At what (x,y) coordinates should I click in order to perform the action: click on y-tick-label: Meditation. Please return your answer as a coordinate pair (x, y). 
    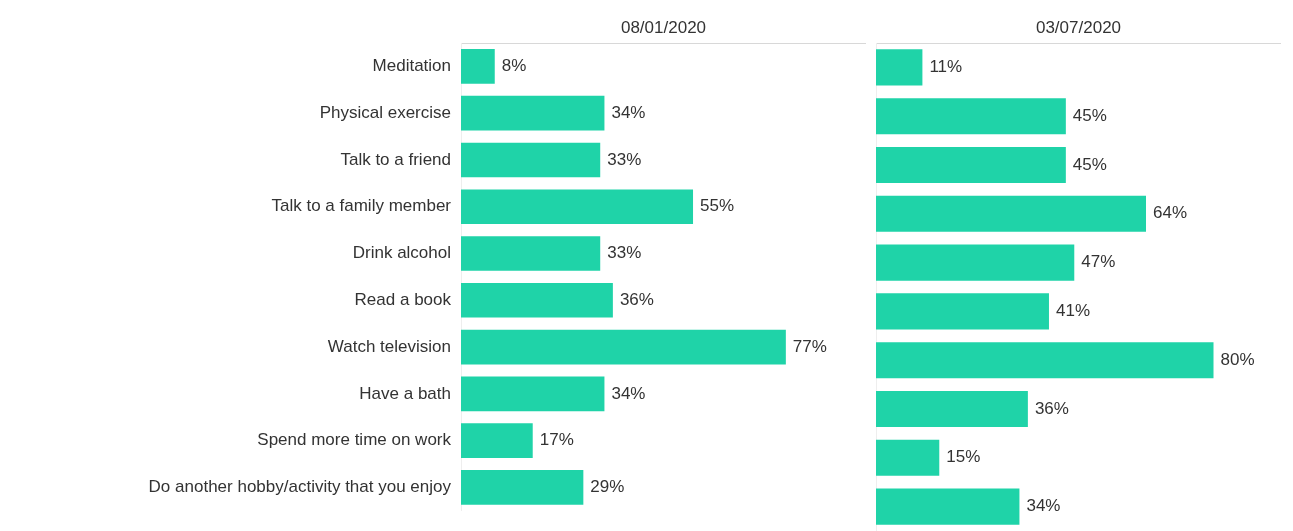
    Looking at the image, I should click on (411, 66).